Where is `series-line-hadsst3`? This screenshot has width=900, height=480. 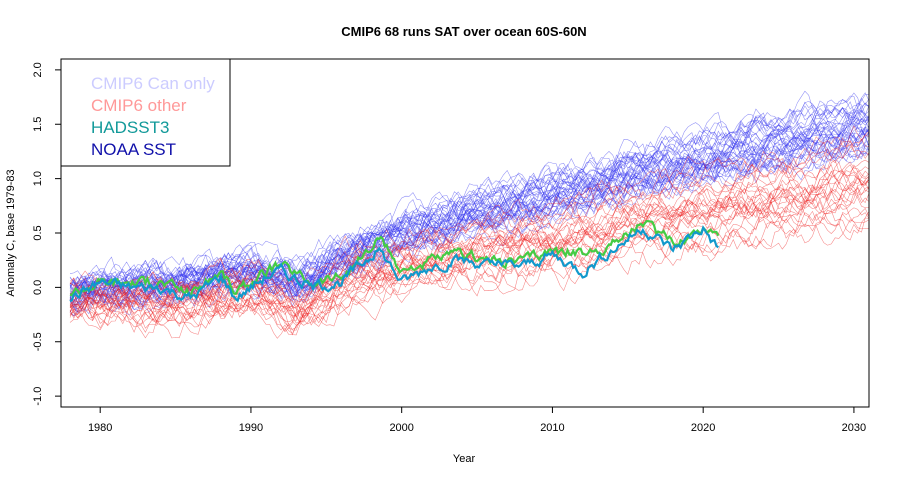 series-line-hadsst3 is located at coordinates (394, 259).